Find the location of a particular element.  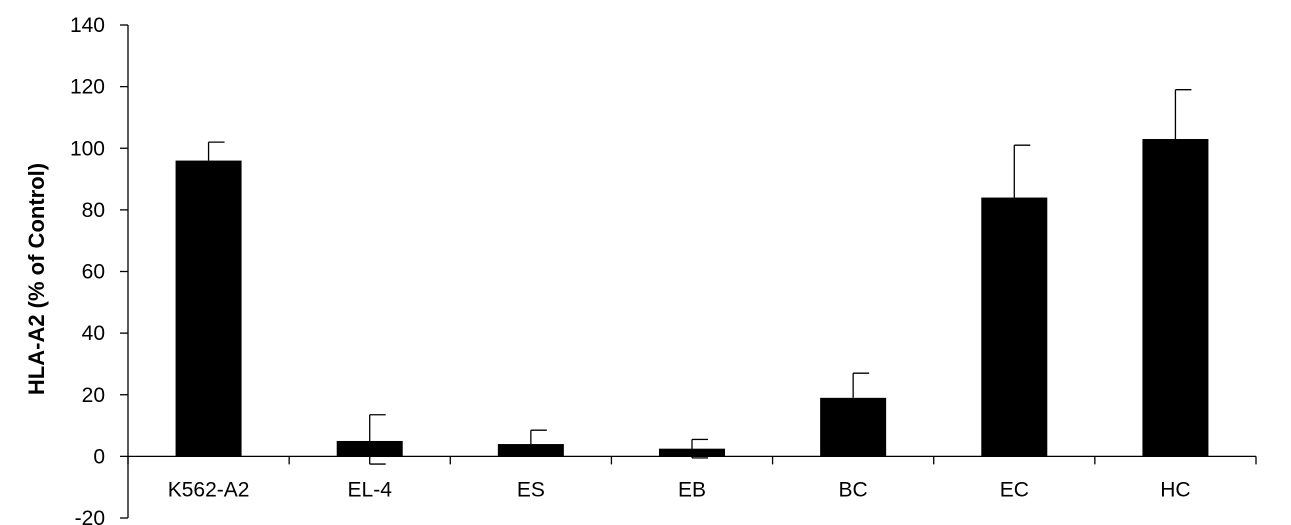

x-axis-ticks: K562-A2 EL-4 ES EB BC EC HC is located at coordinates (692, 478).